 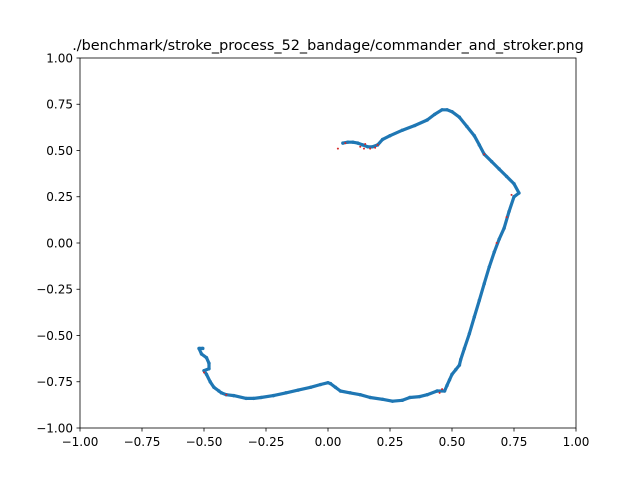 I want to click on y-tick-label: 0.50, so click(x=59, y=151).